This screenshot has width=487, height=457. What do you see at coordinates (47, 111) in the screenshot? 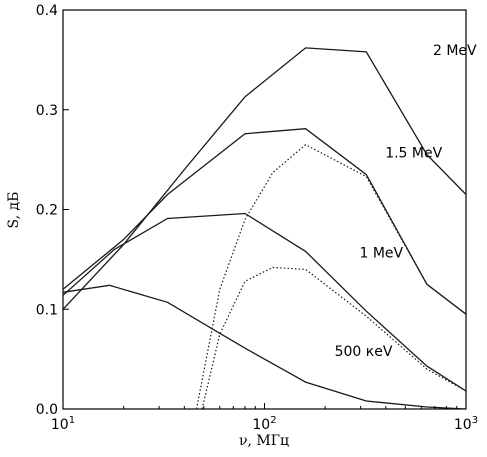
I see `y-tick-label-3: 0.3` at bounding box center [47, 111].